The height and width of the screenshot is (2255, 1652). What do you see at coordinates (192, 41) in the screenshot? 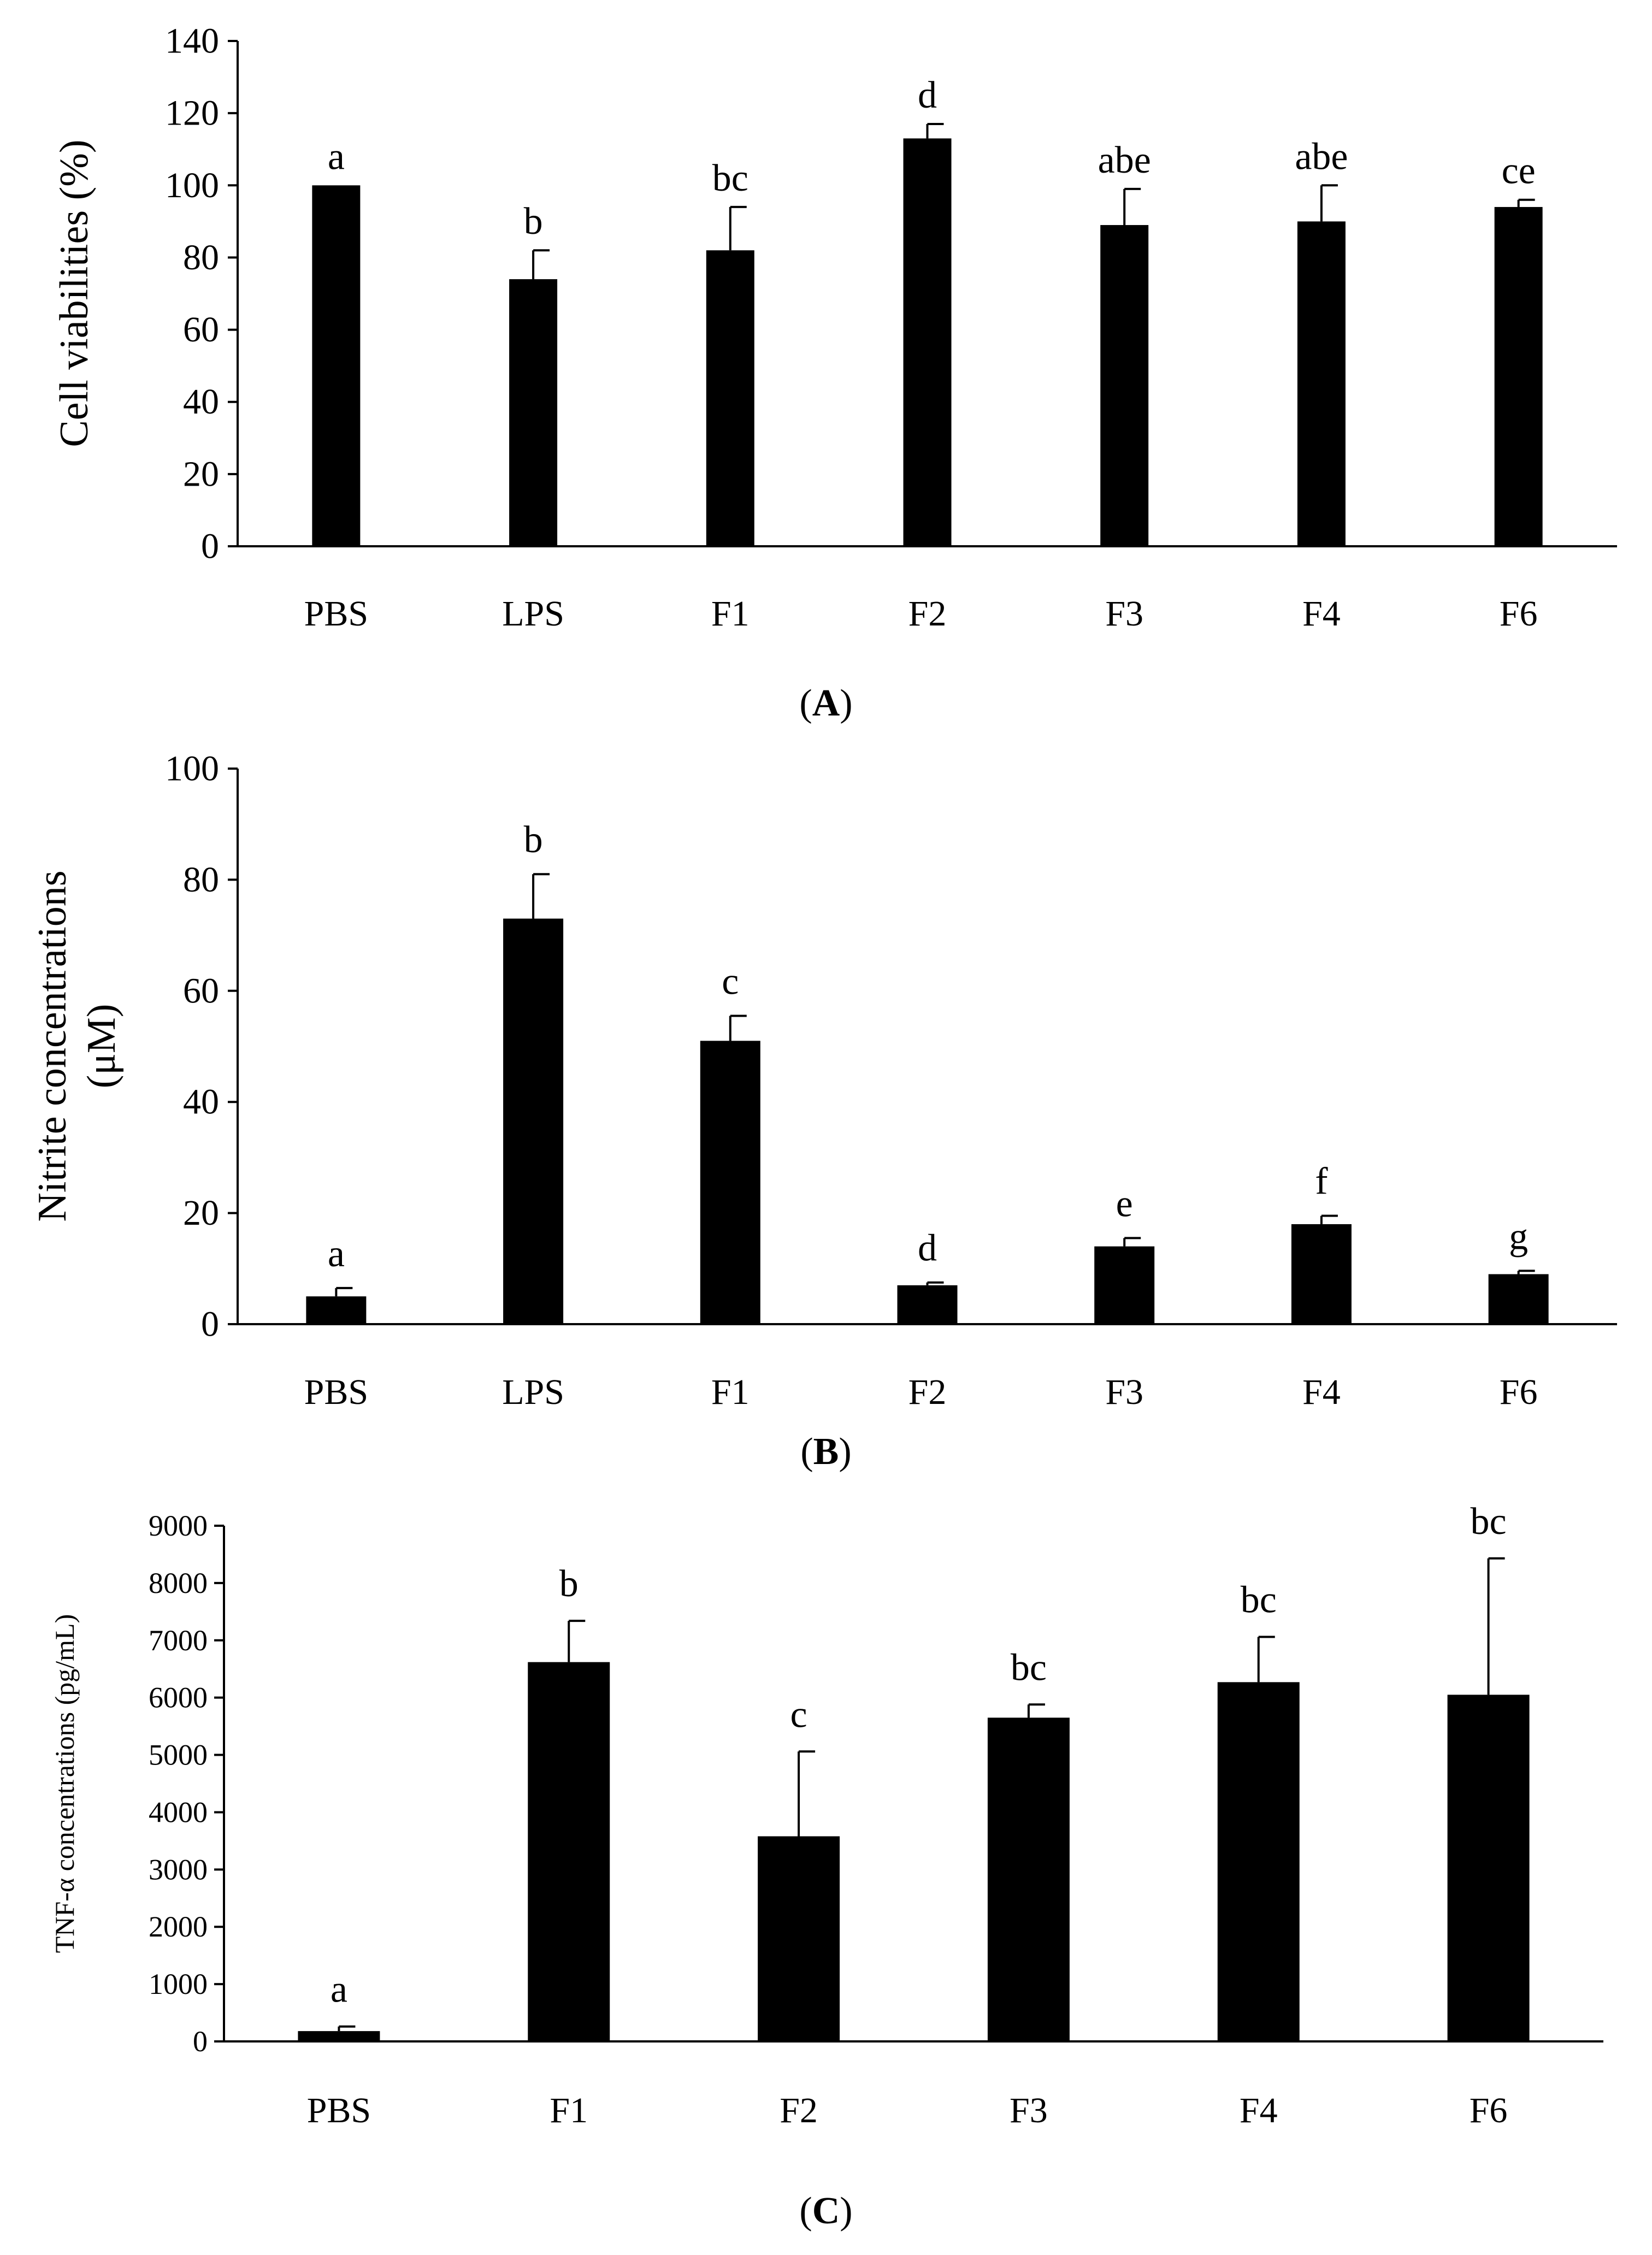
I see `panel-a-y-tick-label: 140` at bounding box center [192, 41].